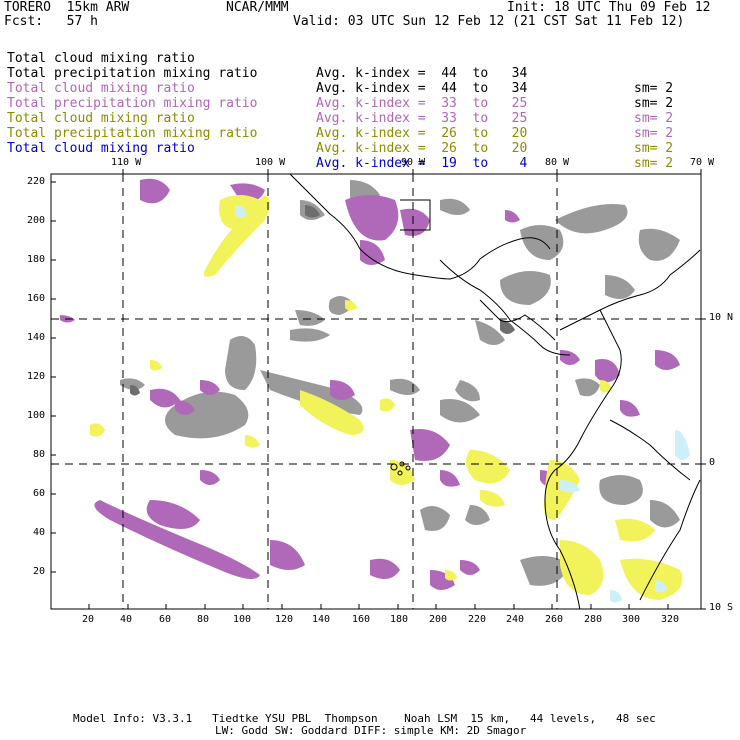 This screenshot has height=740, width=740. I want to click on x-tick-label: 300, so click(631, 619).